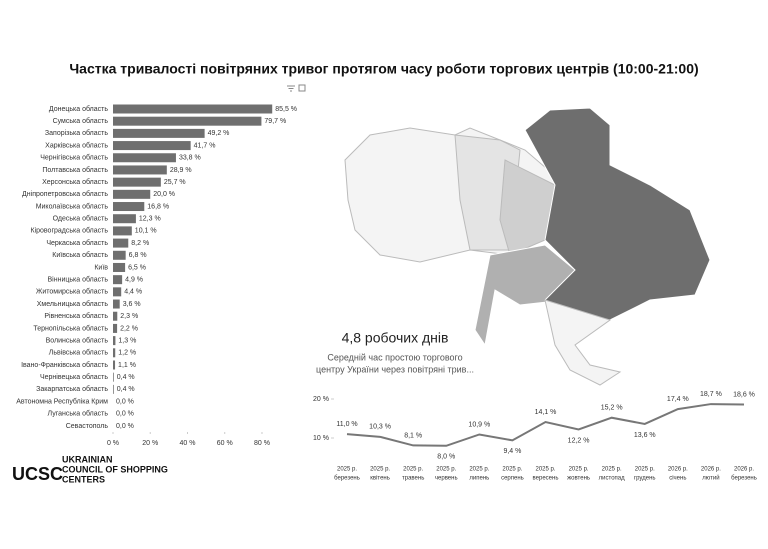 The width and height of the screenshot is (768, 549). Describe the element at coordinates (275, 121) in the screenshot. I see `value-label: 79,7 %` at that location.